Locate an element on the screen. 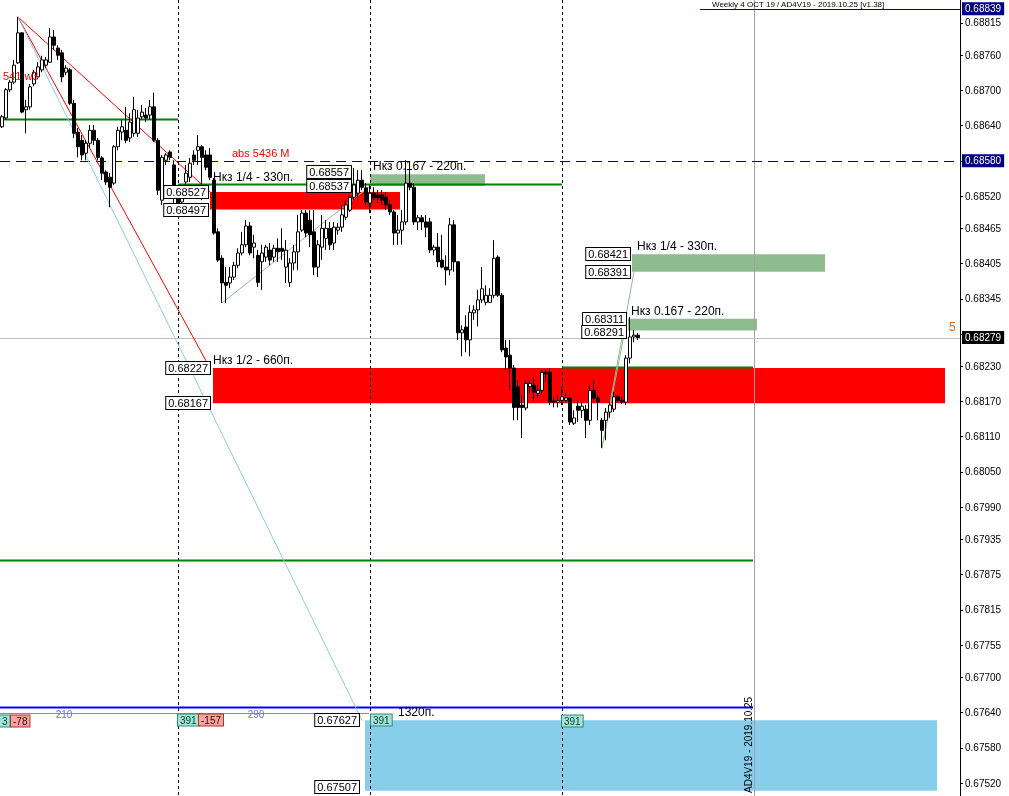 Image resolution: width=1009 pixels, height=796 pixels. y-tick-label: 0.67640 is located at coordinates (983, 713).